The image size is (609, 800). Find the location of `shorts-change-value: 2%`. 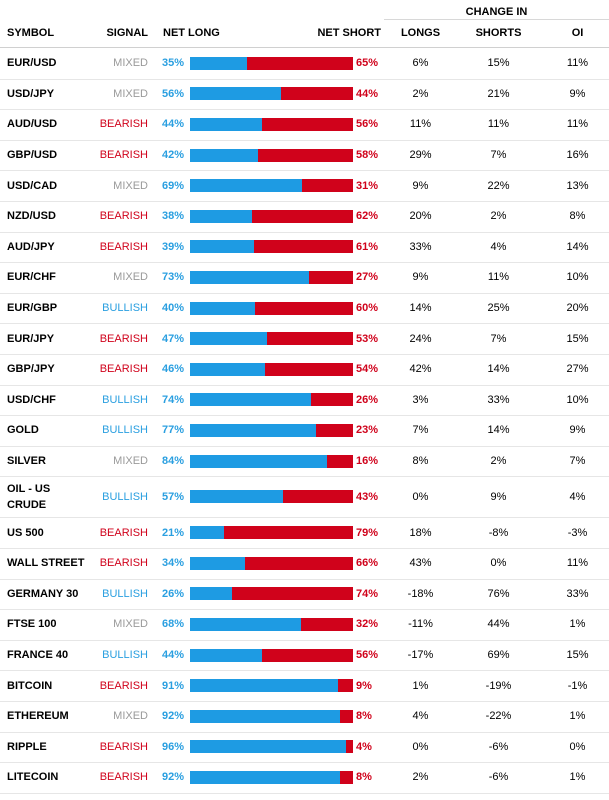

shorts-change-value: 2% is located at coordinates (498, 216).